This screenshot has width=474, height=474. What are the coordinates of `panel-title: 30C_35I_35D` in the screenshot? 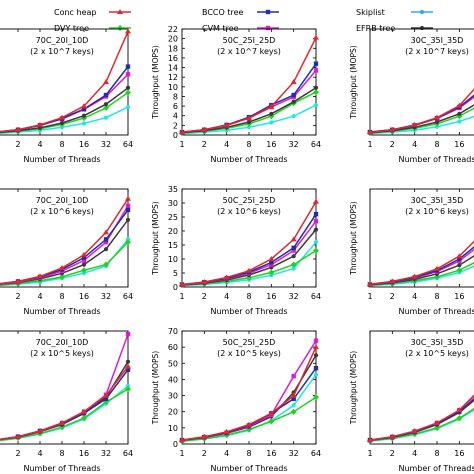 It's located at (437, 342).